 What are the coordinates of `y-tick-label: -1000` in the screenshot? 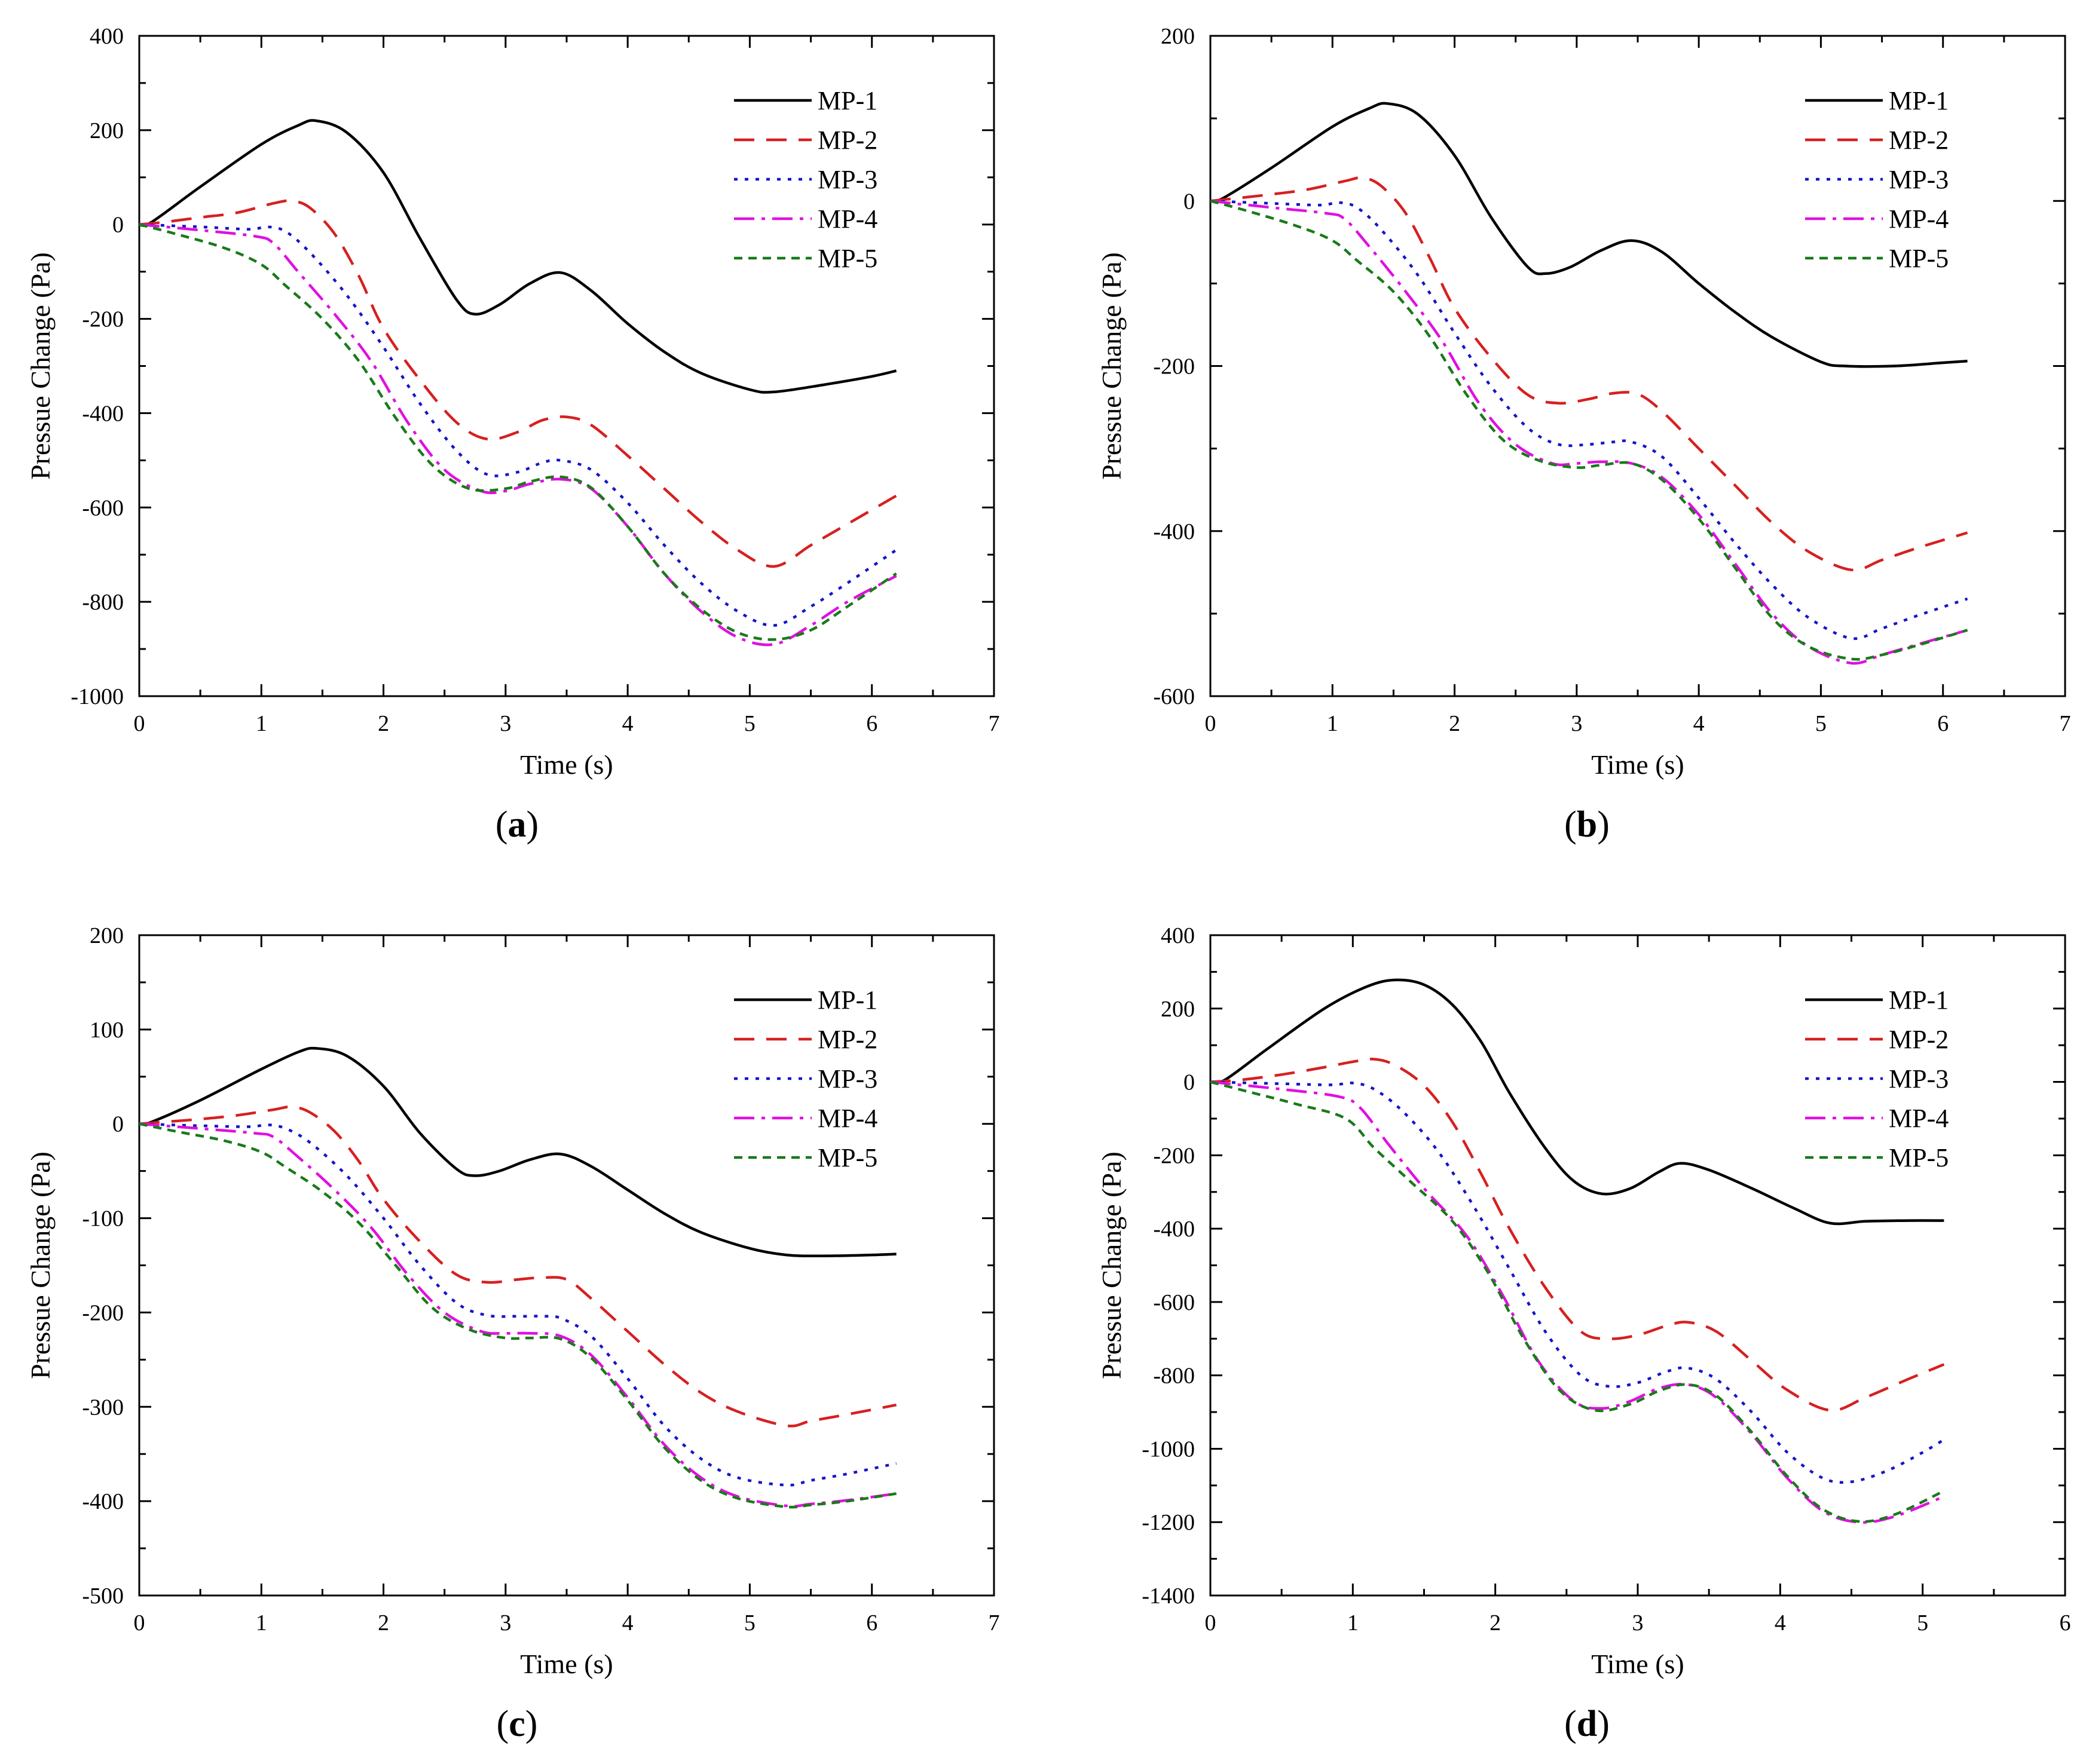 It's located at (1168, 1450).